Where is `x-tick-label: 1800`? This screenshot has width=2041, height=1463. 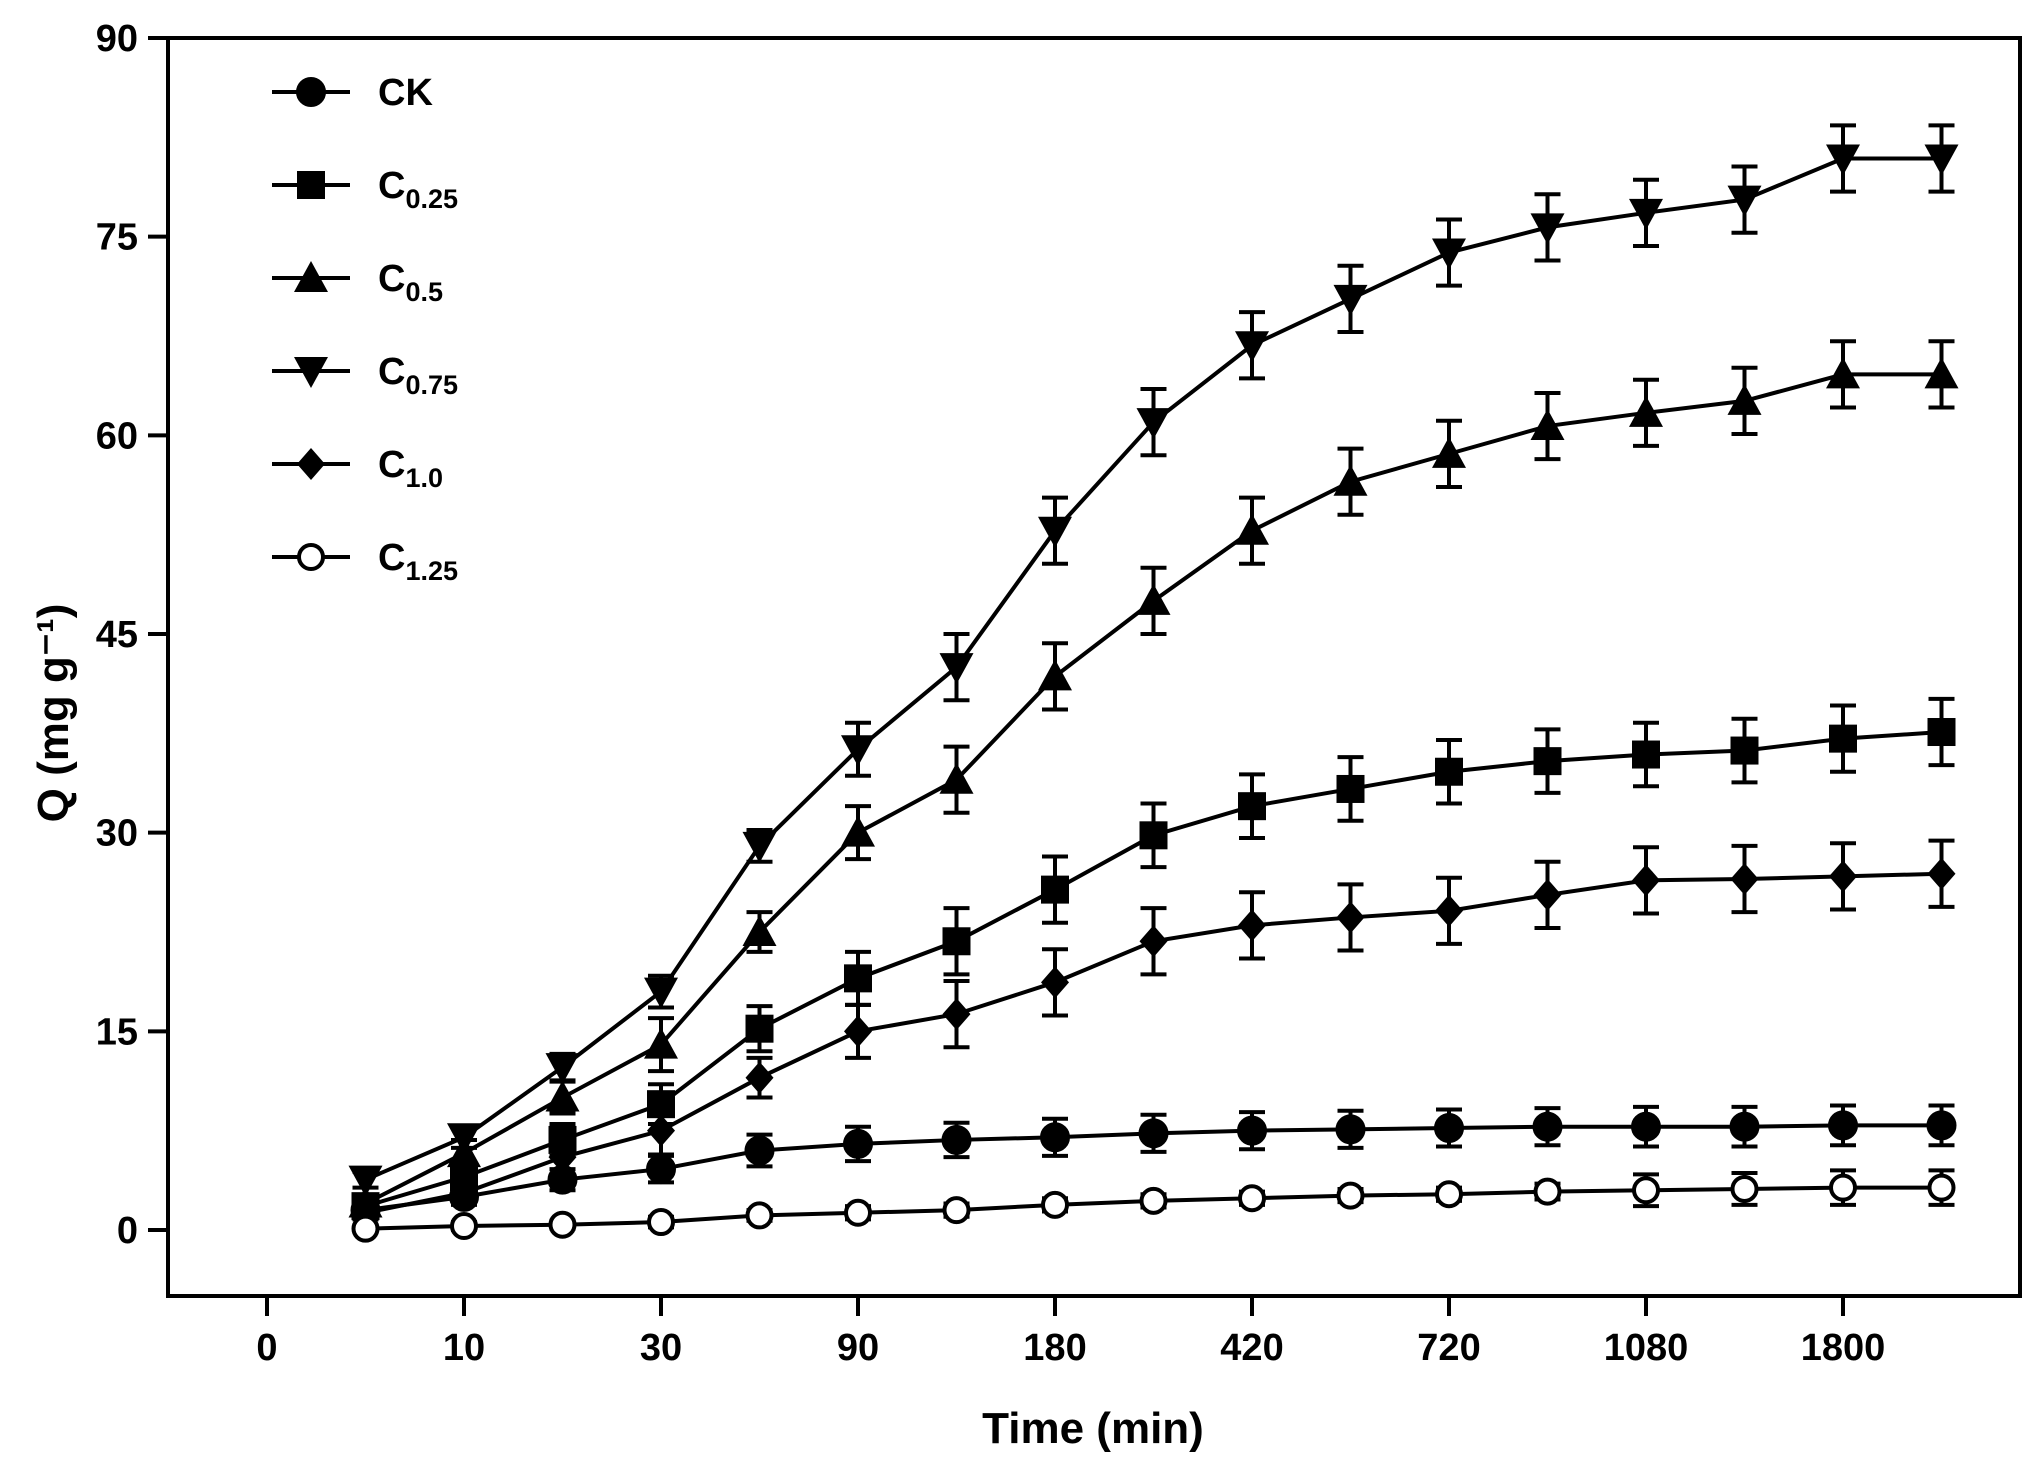
x-tick-label: 1800 is located at coordinates (1843, 1348).